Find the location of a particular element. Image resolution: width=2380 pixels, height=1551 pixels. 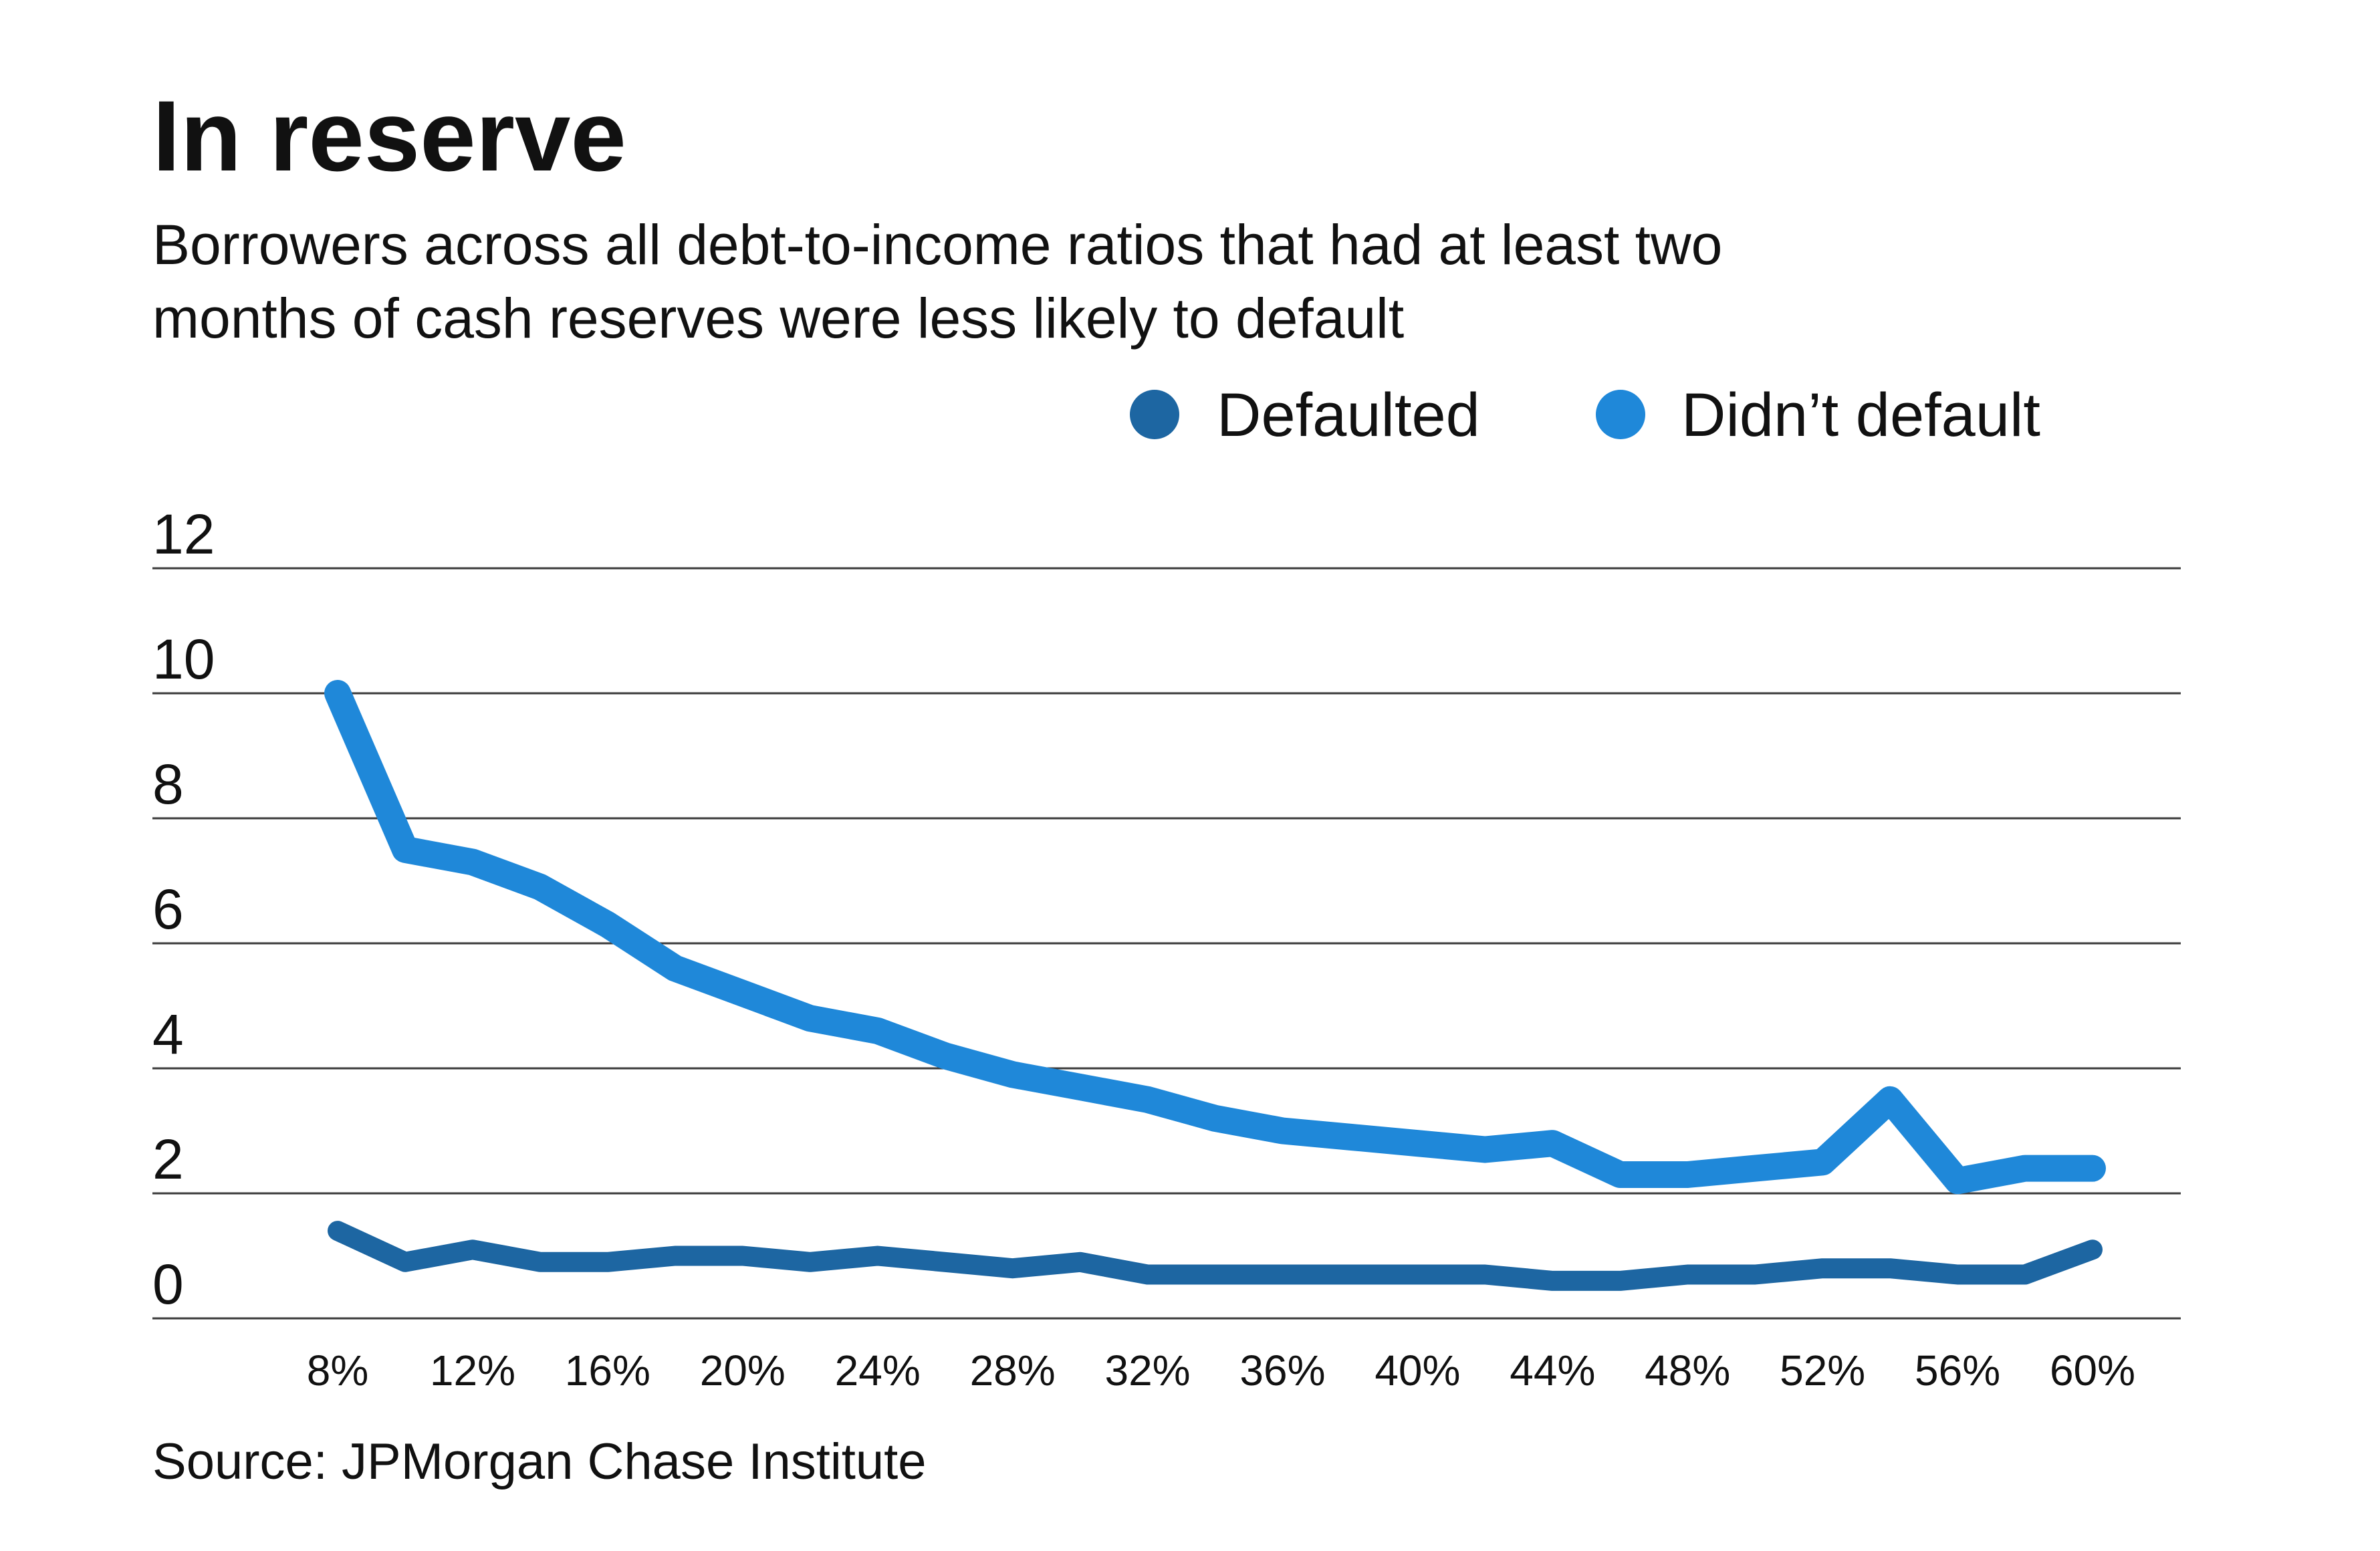

x-tick-label-40: 40% is located at coordinates (1417, 1370).